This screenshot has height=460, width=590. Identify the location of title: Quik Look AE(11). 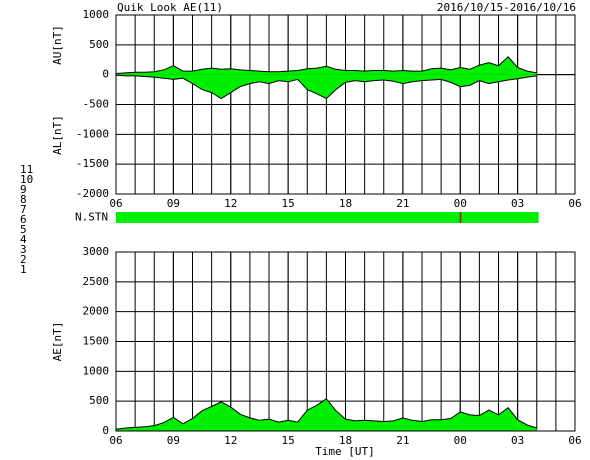
(170, 7).